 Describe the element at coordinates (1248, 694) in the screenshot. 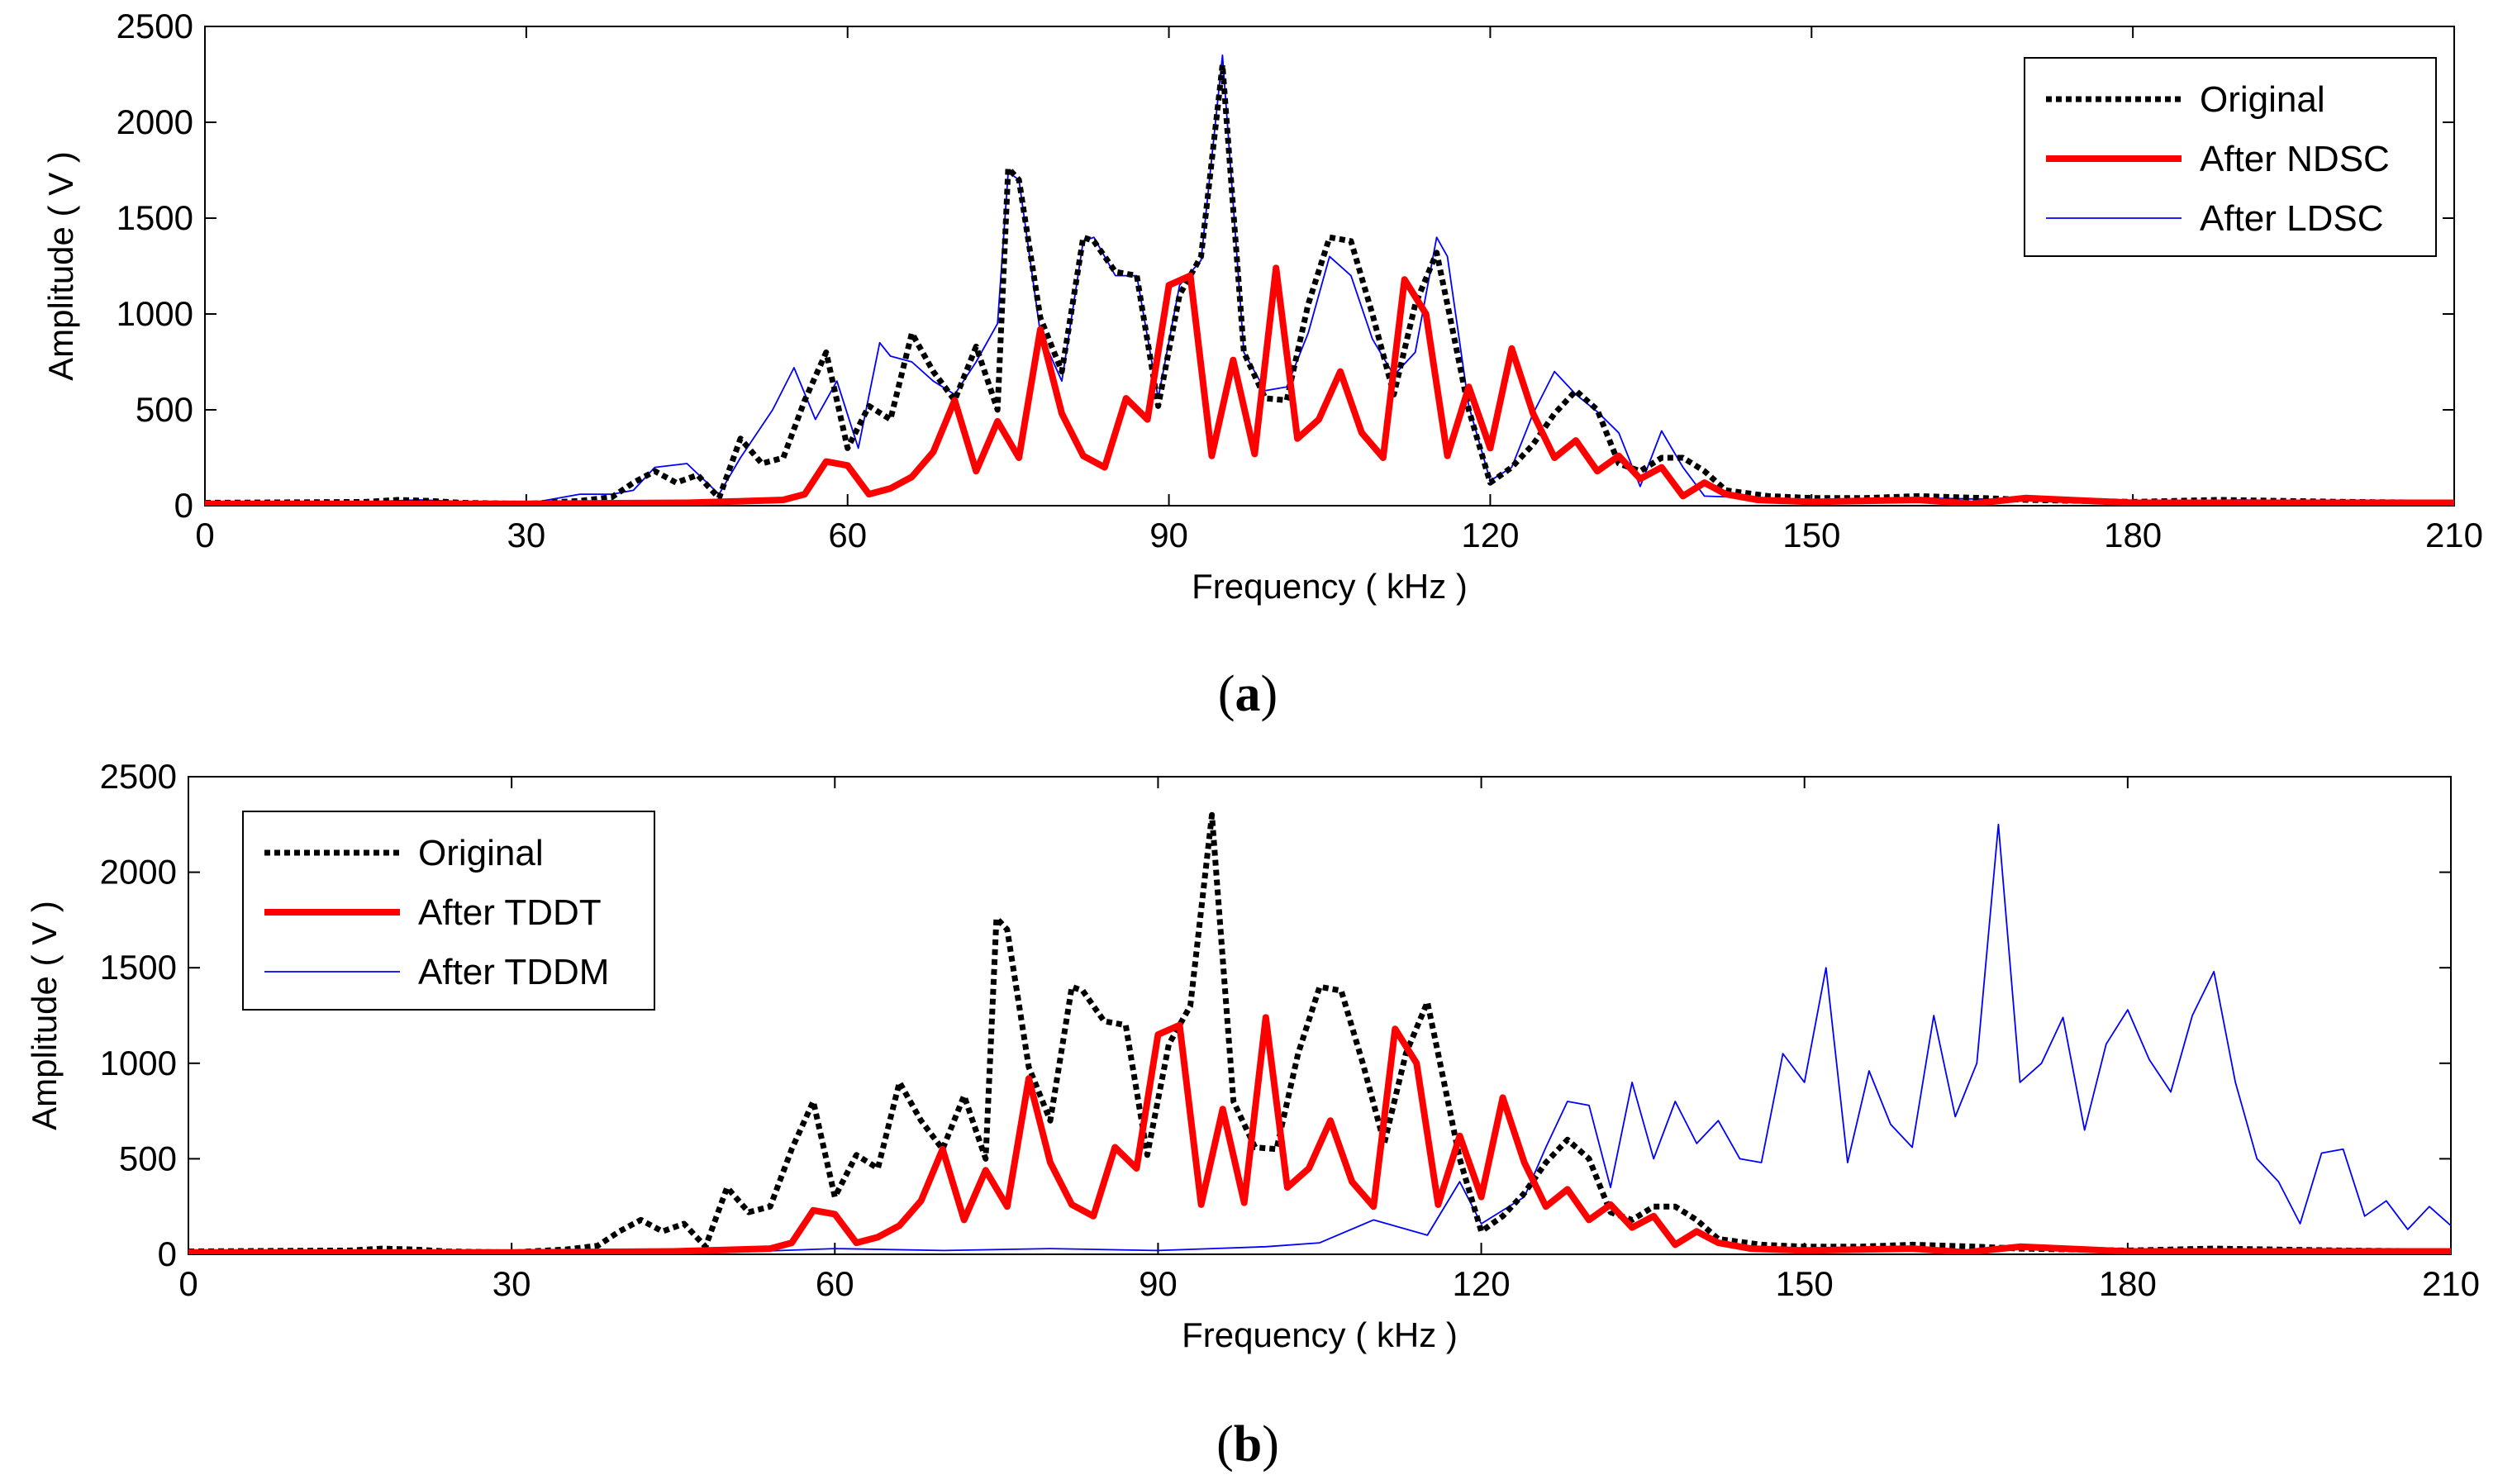

I see `panel-label: (a)` at that location.